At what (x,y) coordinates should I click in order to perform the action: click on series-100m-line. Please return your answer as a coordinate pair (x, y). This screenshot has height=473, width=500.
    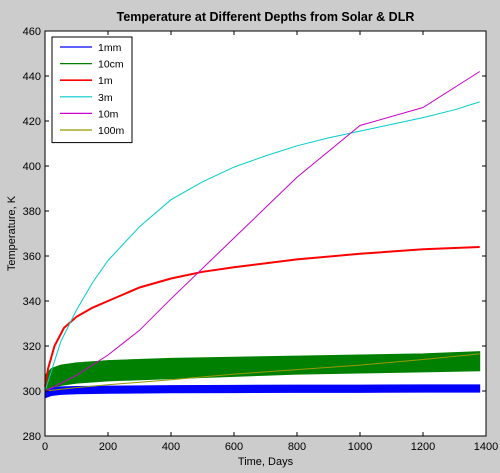
    Looking at the image, I should click on (262, 372).